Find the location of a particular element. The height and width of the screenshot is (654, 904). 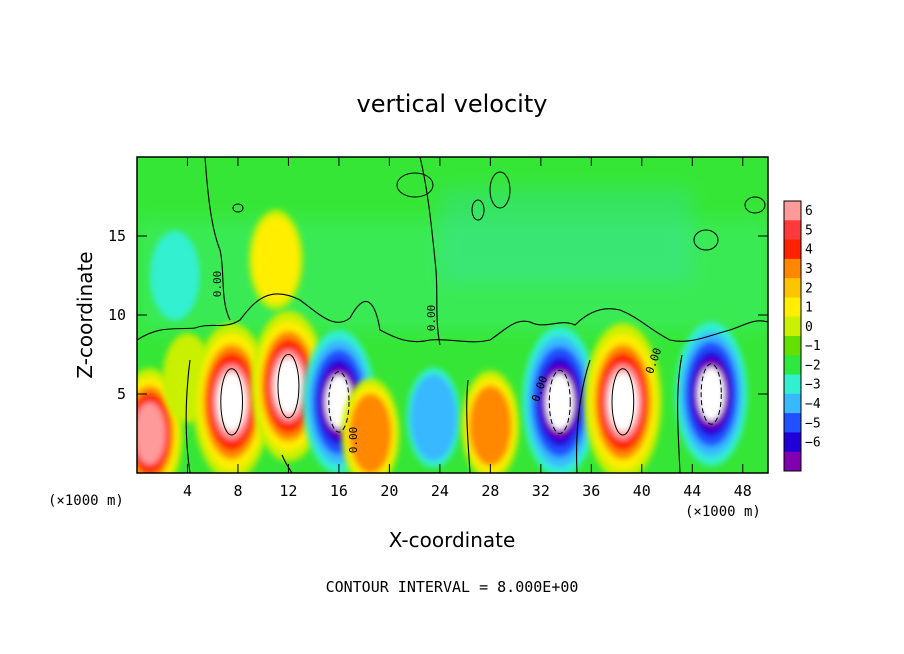

colorbar-tick-label: 4 is located at coordinates (809, 250).